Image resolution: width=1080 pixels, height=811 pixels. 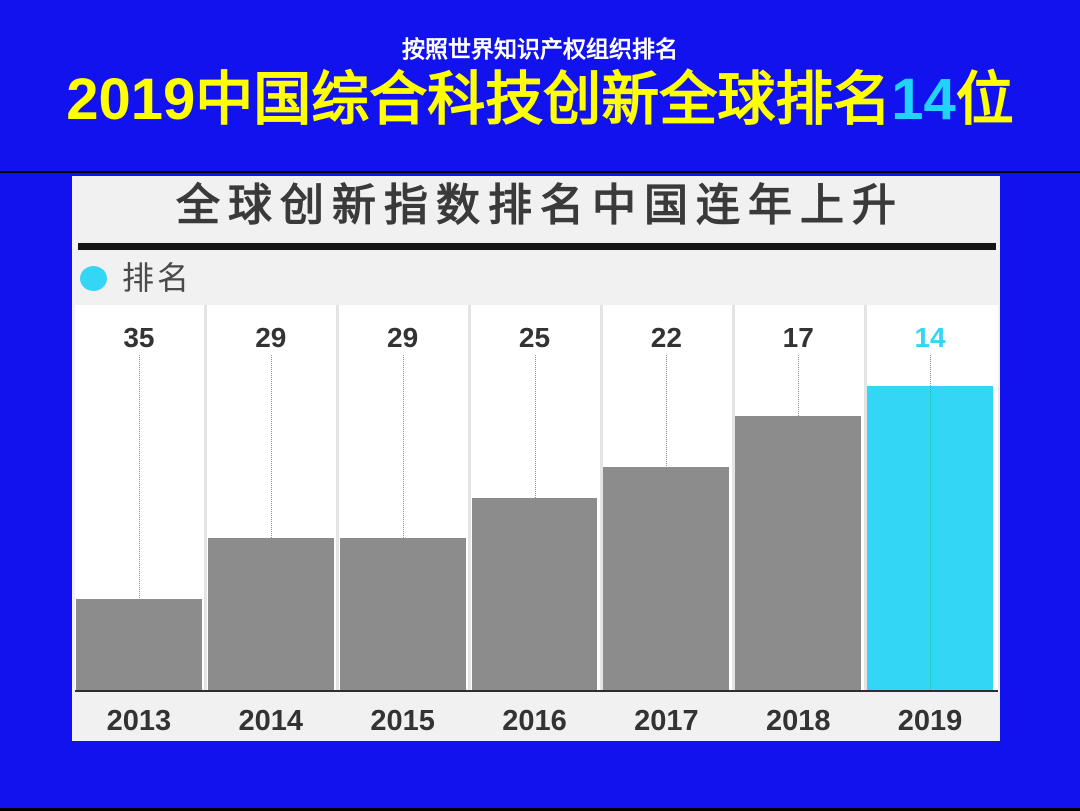 I want to click on x-axis-baseline, so click(x=536, y=691).